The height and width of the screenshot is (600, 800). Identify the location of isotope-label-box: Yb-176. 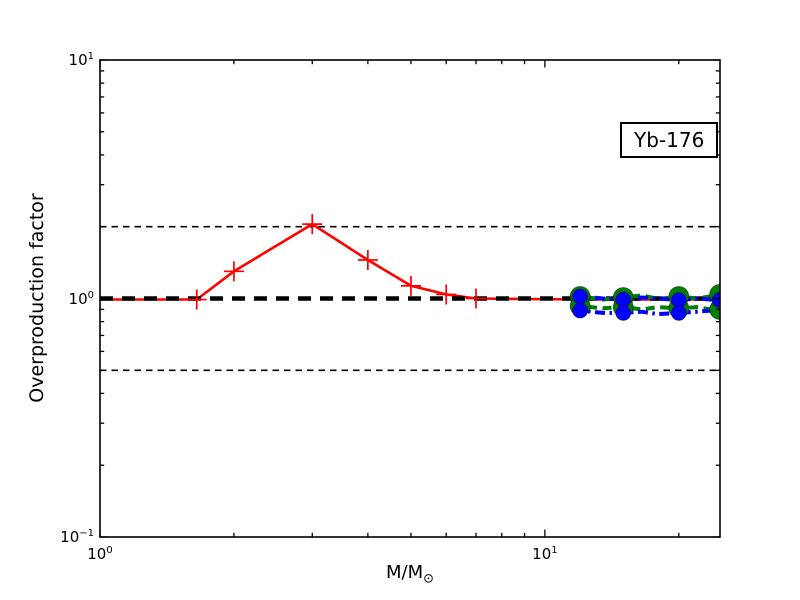
(669, 140).